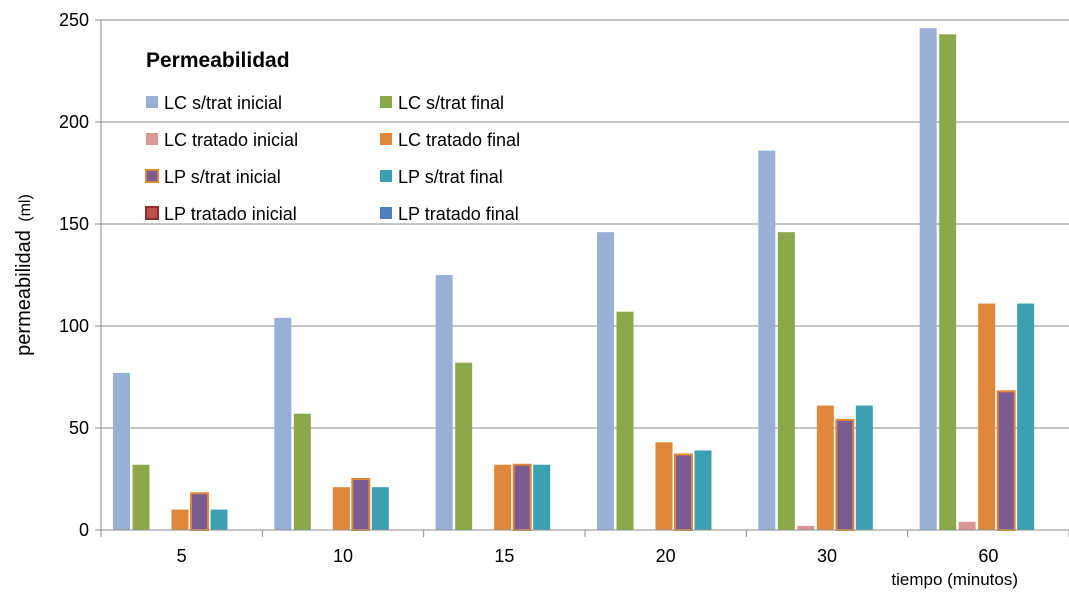 Image resolution: width=1069 pixels, height=601 pixels. Describe the element at coordinates (230, 214) in the screenshot. I see `legend-label: LP tratado inicial` at that location.